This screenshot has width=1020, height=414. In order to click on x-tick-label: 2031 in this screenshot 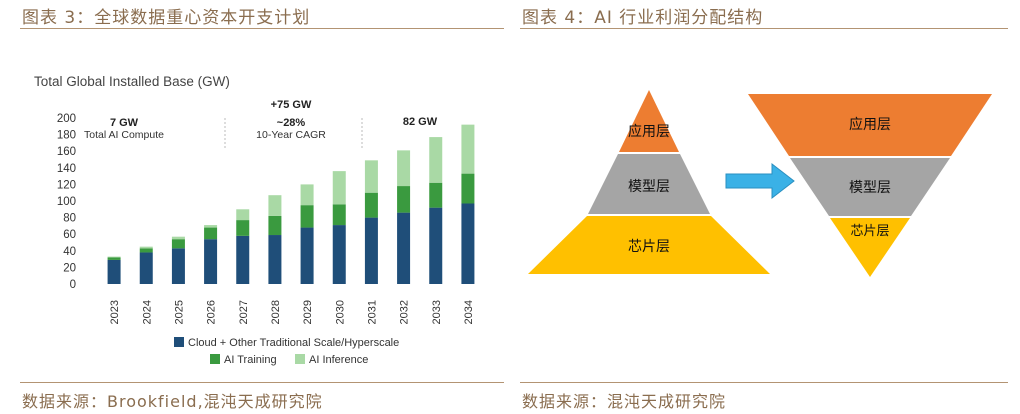, I will do `click(372, 312)`.